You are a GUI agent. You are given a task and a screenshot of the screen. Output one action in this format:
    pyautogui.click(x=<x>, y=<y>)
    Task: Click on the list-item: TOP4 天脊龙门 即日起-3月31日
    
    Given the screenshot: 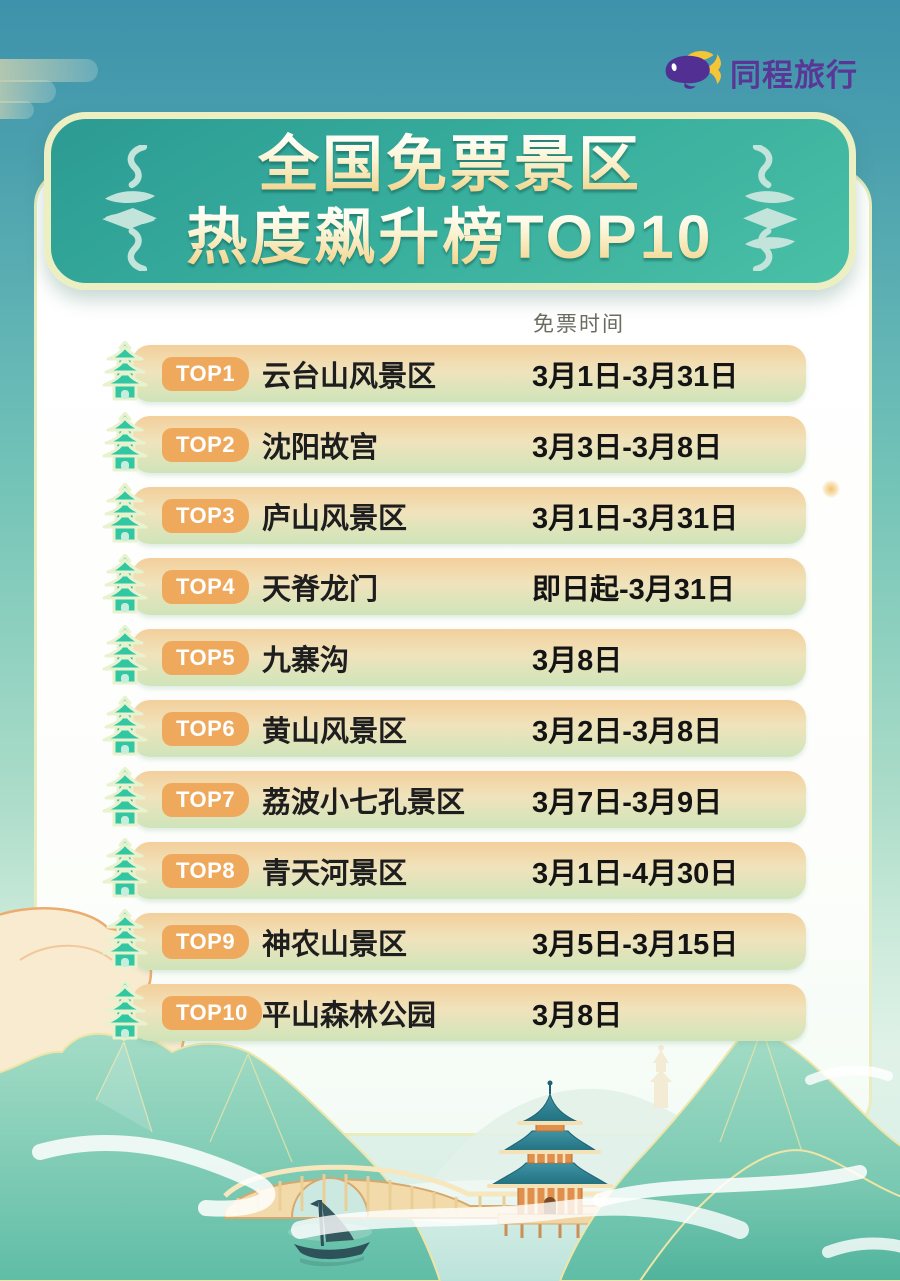 What is the action you would take?
    pyautogui.click(x=454, y=584)
    